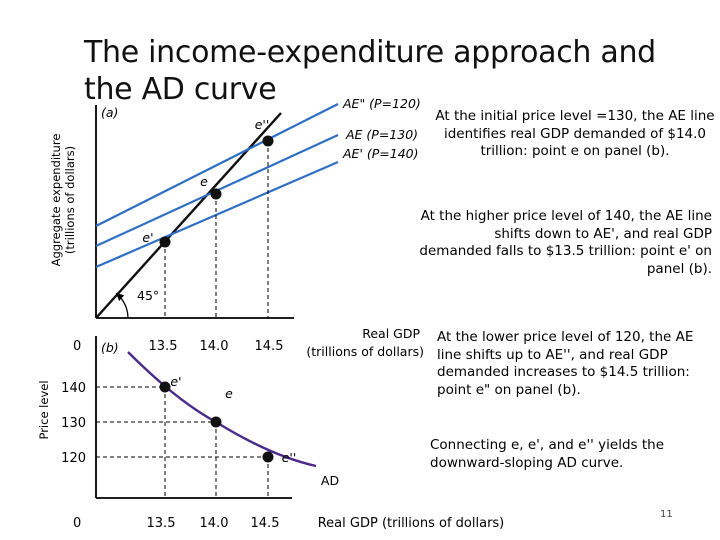 The width and height of the screenshot is (720, 540). What do you see at coordinates (265, 523) in the screenshot?
I see `panel-b-x-tick-3: 14.5` at bounding box center [265, 523].